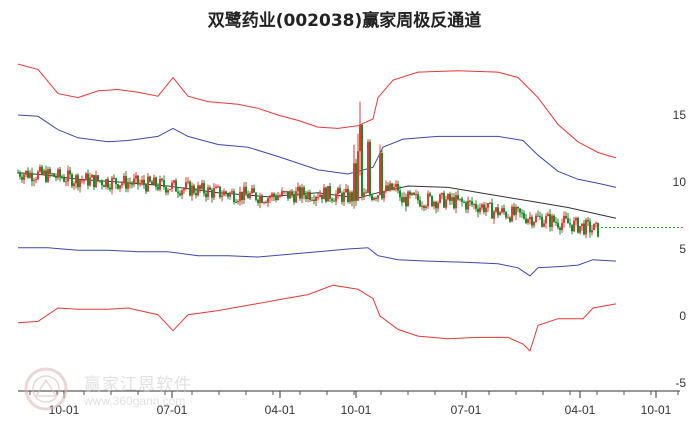  I want to click on y-tick-label: 15, so click(680, 115).